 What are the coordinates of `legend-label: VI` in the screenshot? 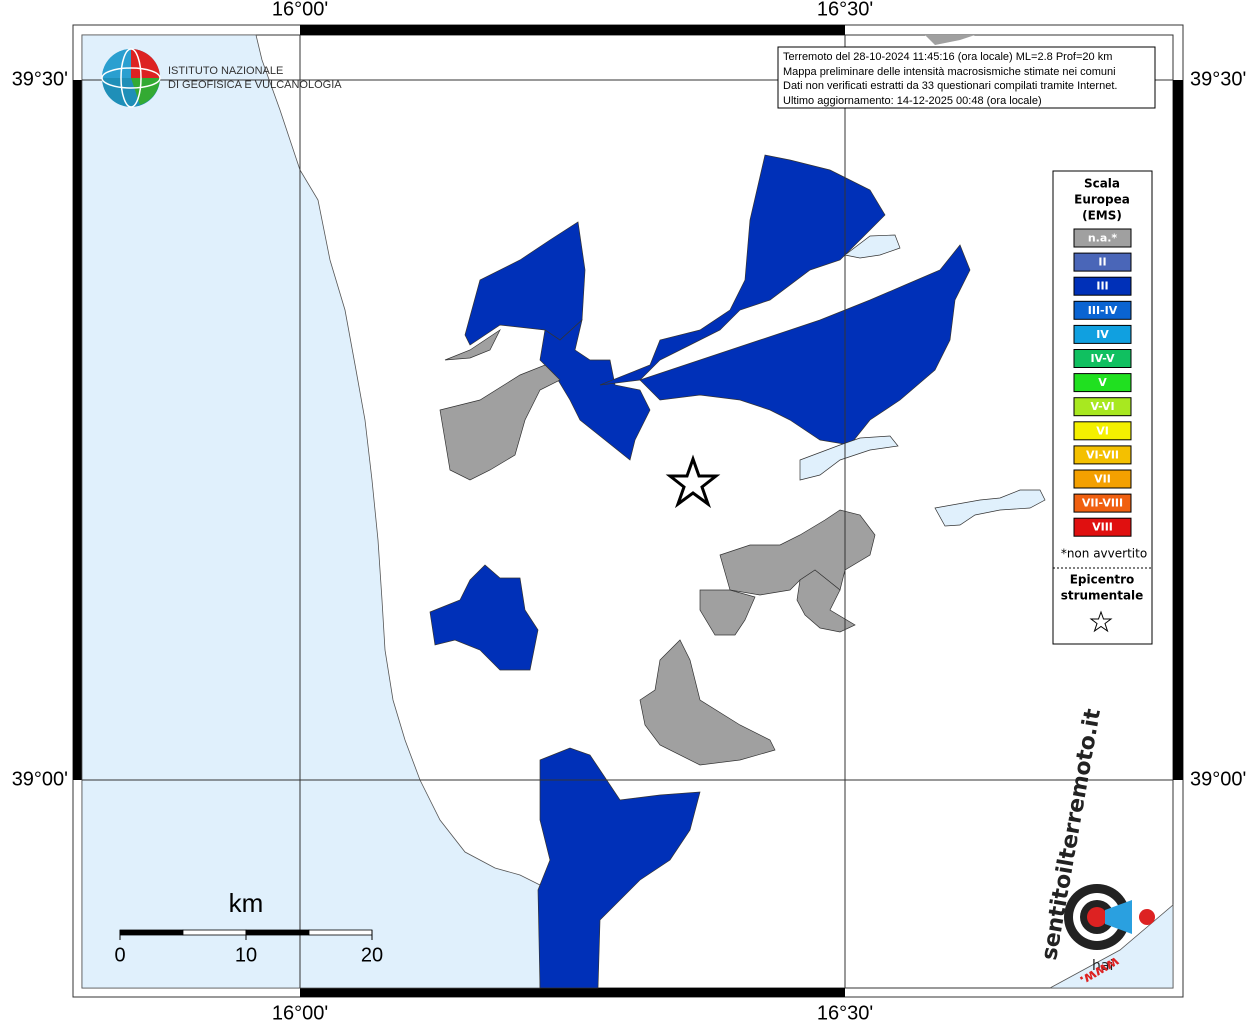 It's located at (1102, 430).